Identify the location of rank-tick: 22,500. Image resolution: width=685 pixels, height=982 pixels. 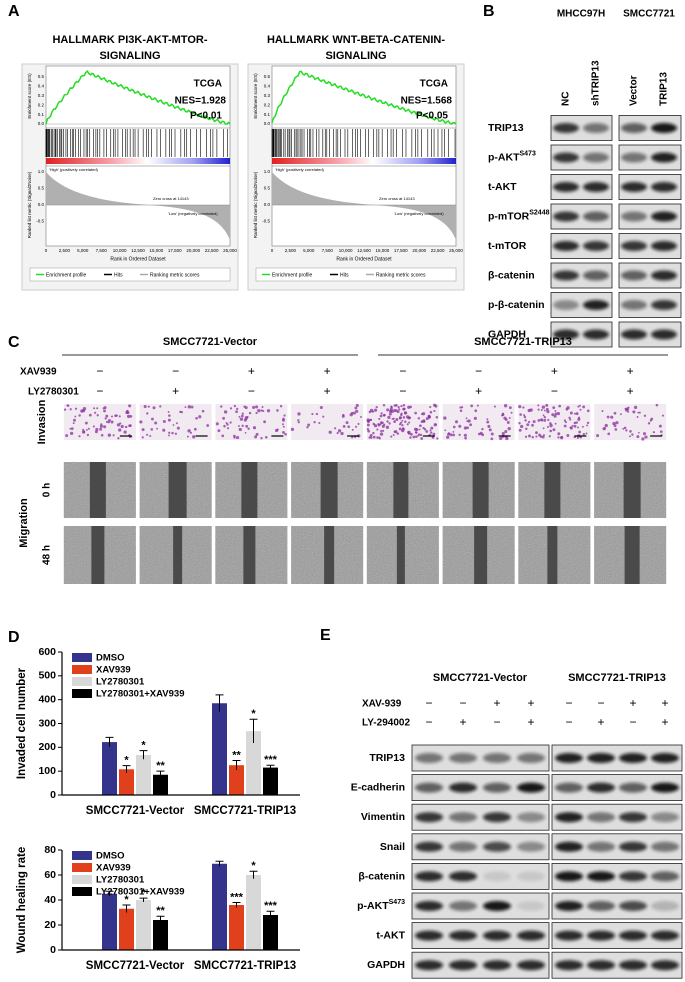
(438, 250).